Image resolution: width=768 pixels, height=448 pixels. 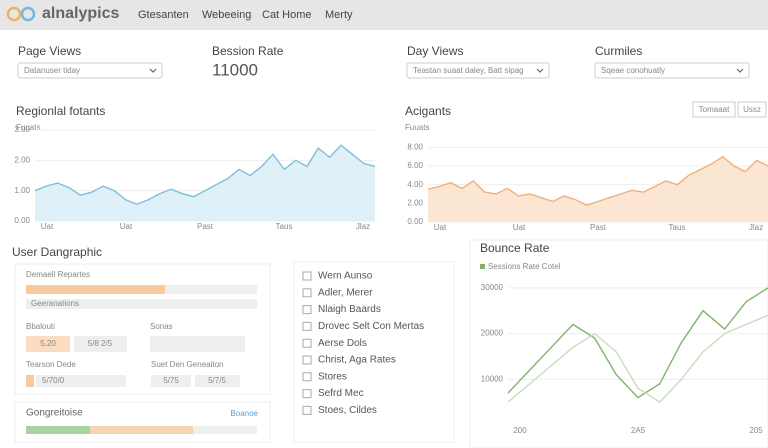 I want to click on y-tick-label: 4.00, so click(x=415, y=184).